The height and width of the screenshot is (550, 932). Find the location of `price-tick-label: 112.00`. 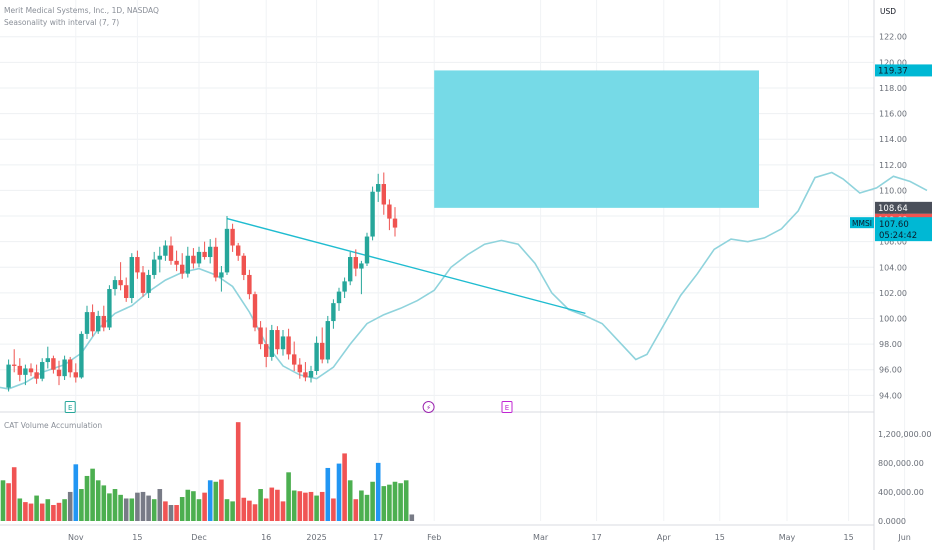

price-tick-label: 112.00 is located at coordinates (893, 165).